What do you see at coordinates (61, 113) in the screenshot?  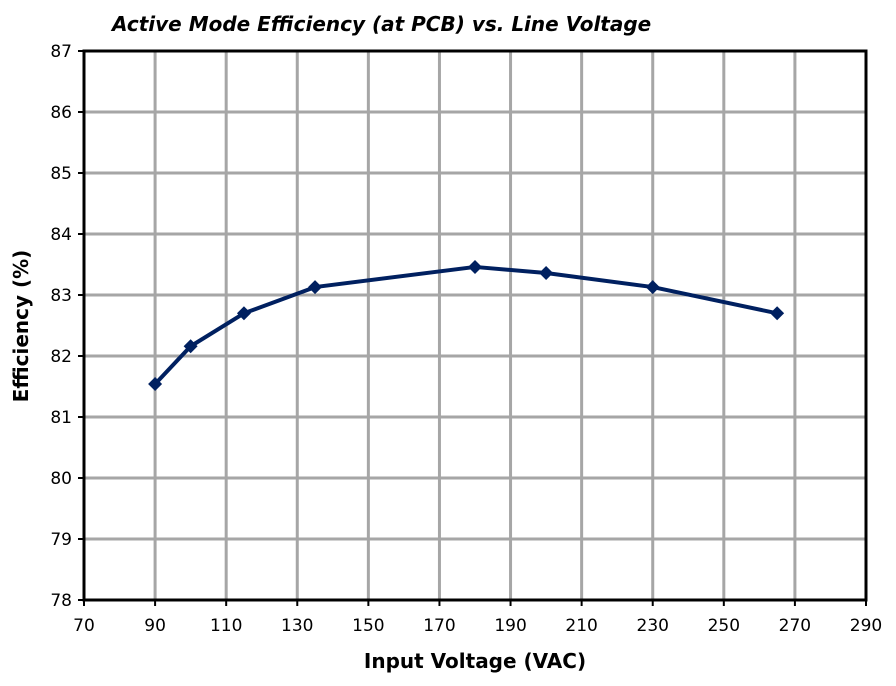 I see `y-tick-label: 86` at bounding box center [61, 113].